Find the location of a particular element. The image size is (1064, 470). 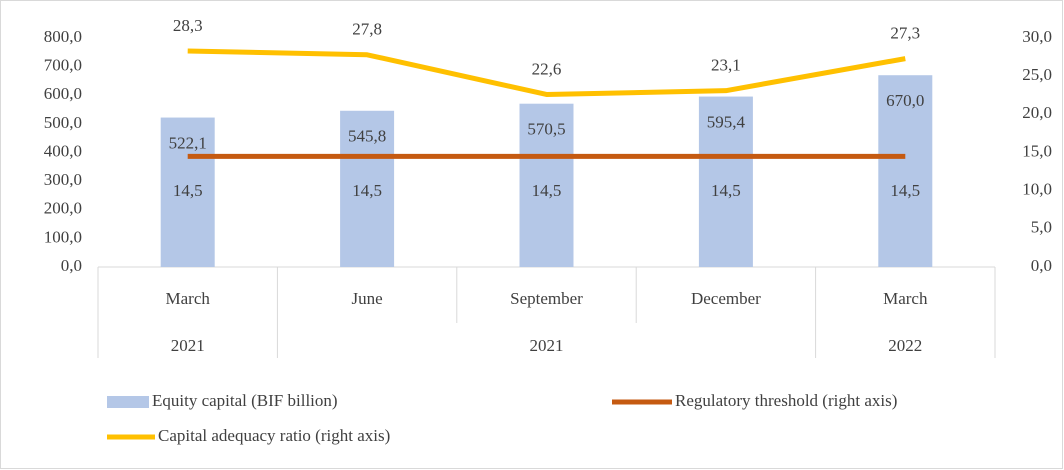

legend-label: Regulatory threshold (right axis) is located at coordinates (786, 400).